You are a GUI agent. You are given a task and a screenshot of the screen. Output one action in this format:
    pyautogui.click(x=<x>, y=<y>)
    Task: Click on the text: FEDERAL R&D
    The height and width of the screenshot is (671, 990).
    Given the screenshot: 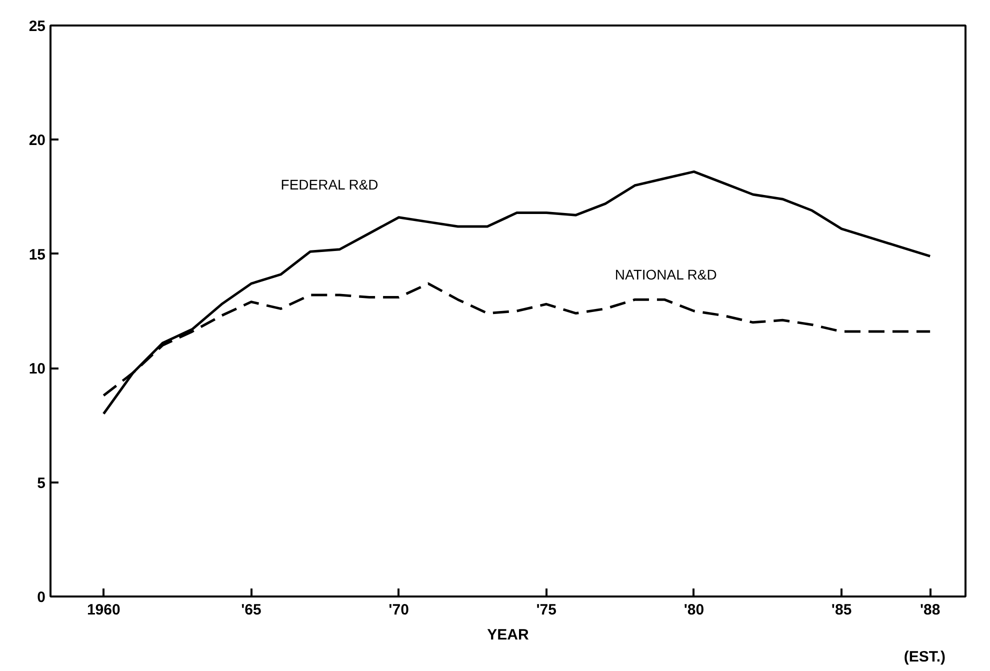 What is the action you would take?
    pyautogui.click(x=329, y=184)
    